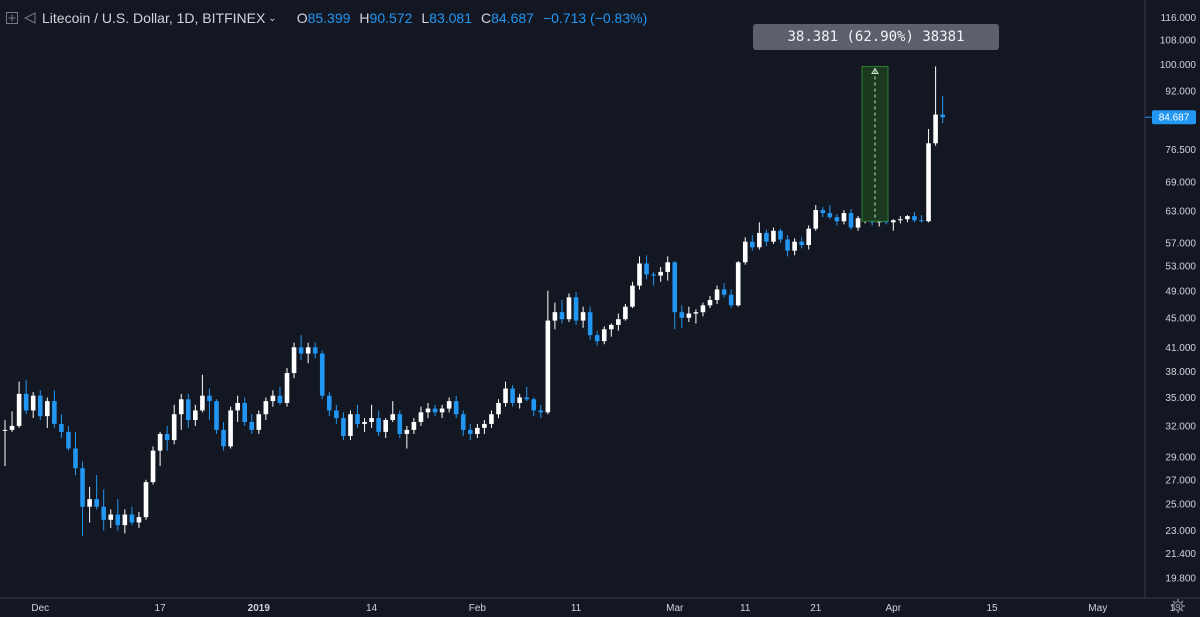  I want to click on price-tick-label: 108.000, so click(1178, 41).